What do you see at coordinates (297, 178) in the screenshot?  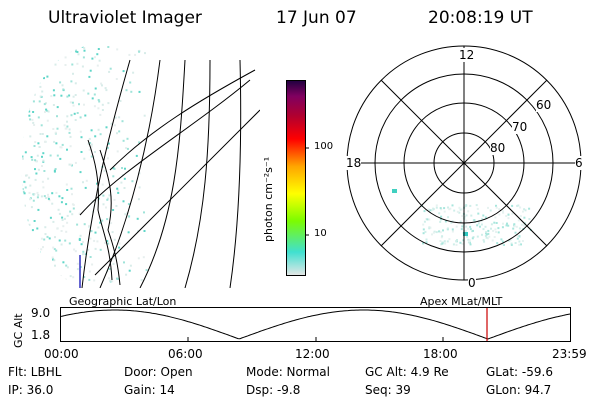 I see `colorbar` at bounding box center [297, 178].